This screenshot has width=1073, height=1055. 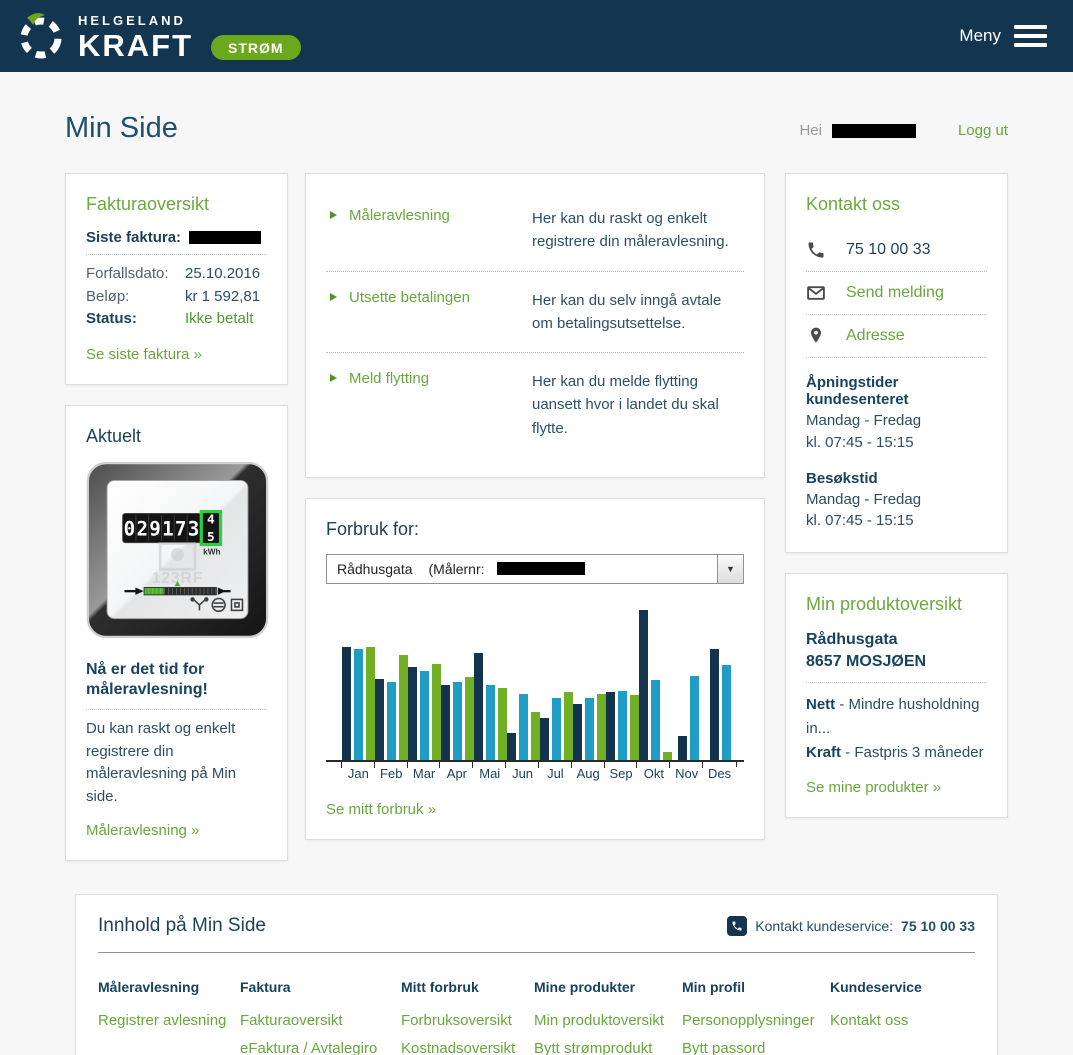 I want to click on x-axis-label: Sep, so click(x=620, y=771).